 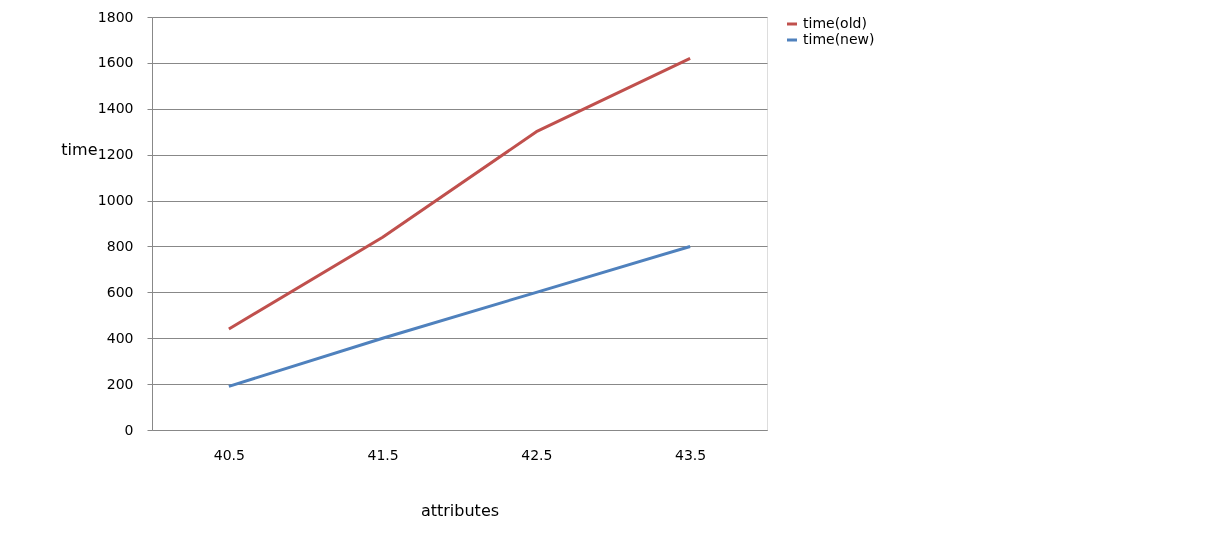 I want to click on y-tick-label: 800, so click(x=120, y=245).